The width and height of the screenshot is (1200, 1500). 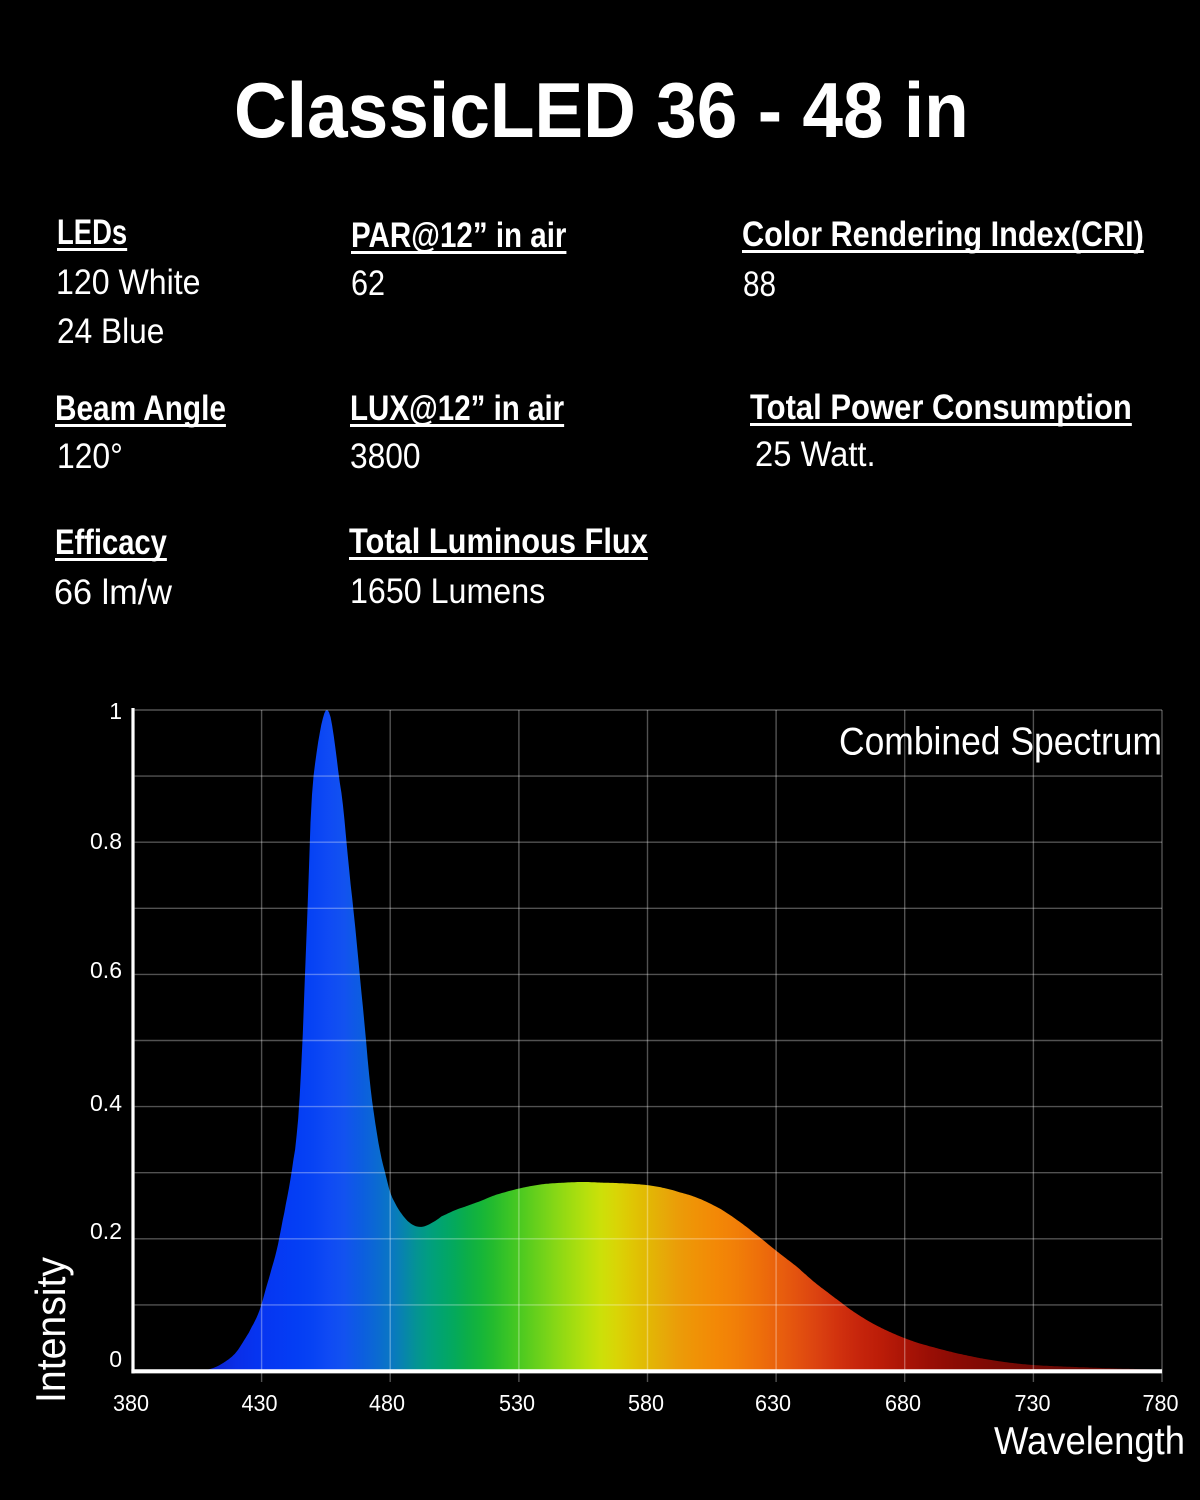 What do you see at coordinates (903, 1403) in the screenshot?
I see `svg-text: 680` at bounding box center [903, 1403].